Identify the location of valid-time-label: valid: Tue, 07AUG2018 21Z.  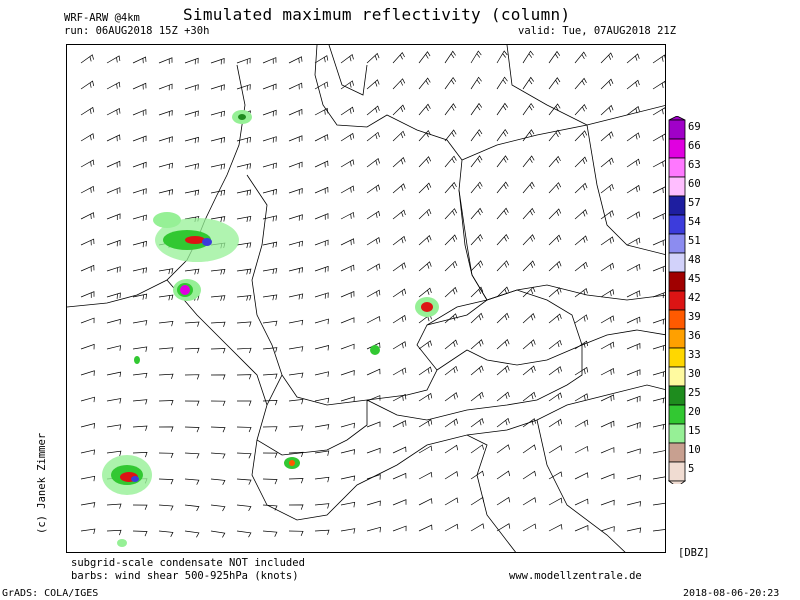
(597, 31).